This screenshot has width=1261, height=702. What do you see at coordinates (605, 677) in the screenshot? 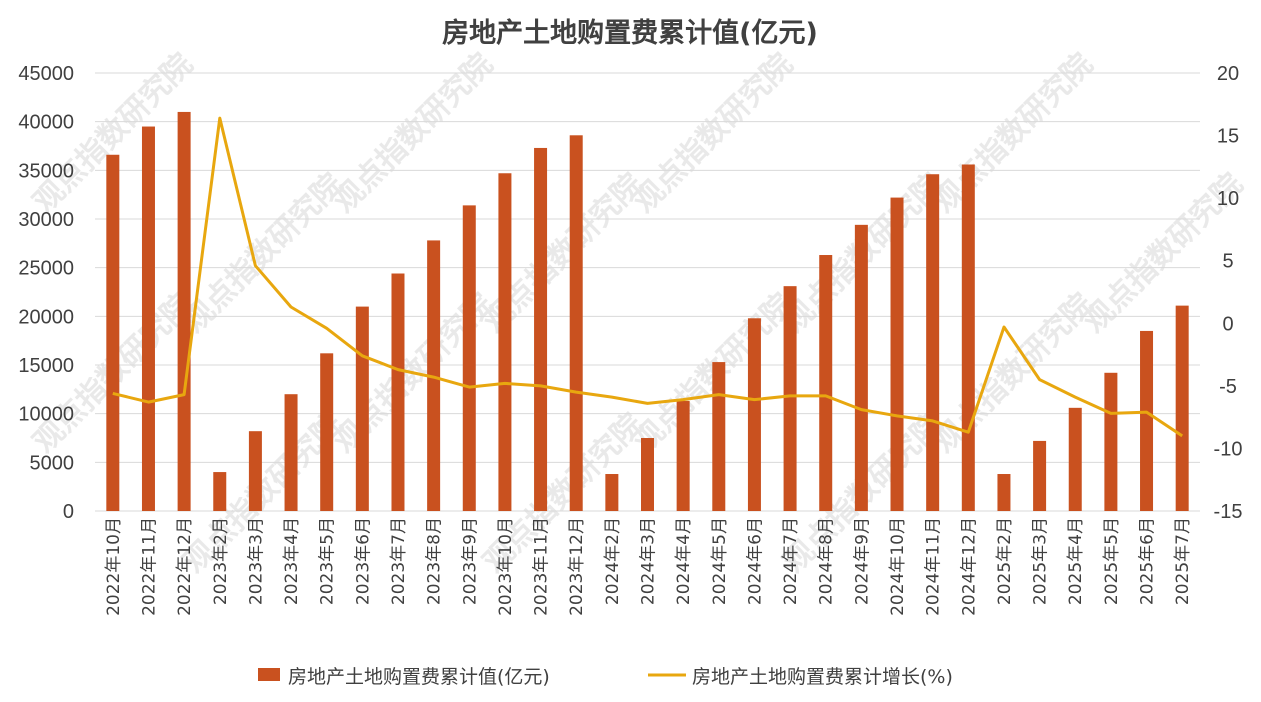
I see `legend: 房地产土地购置费累计值(亿元) 房地产土地购置费累计增长(%)` at bounding box center [605, 677].